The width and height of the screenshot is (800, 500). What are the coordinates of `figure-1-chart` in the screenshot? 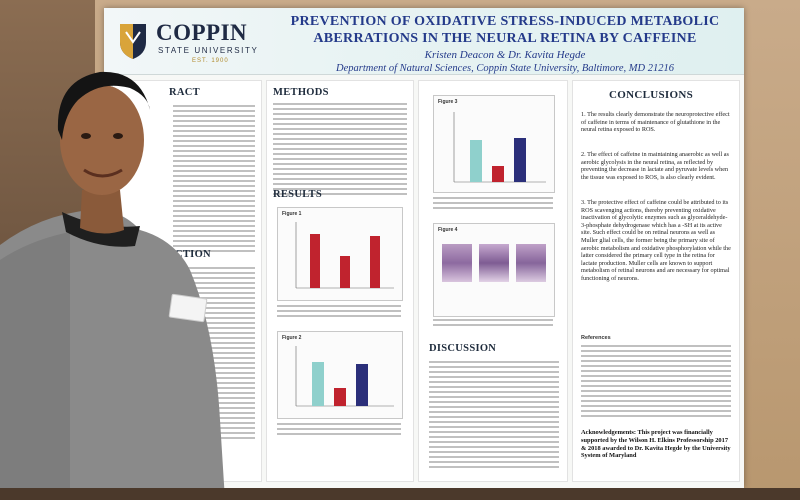 It's located at (344, 255).